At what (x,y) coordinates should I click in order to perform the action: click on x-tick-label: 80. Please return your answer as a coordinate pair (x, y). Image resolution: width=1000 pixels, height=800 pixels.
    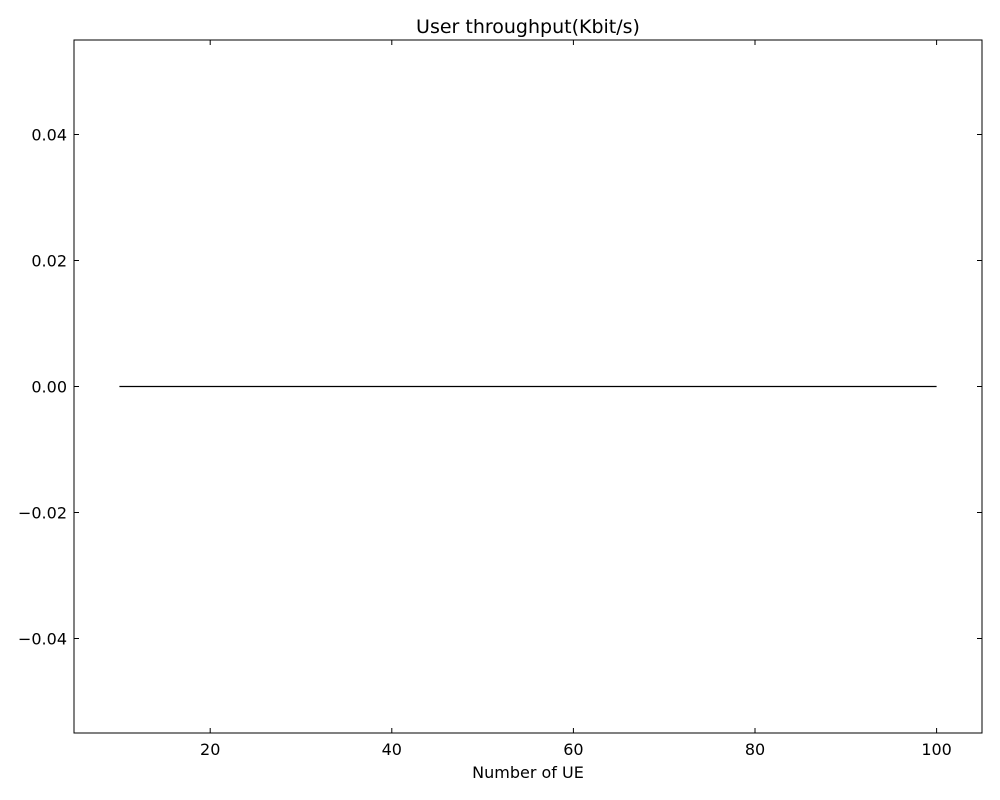
    Looking at the image, I should click on (755, 749).